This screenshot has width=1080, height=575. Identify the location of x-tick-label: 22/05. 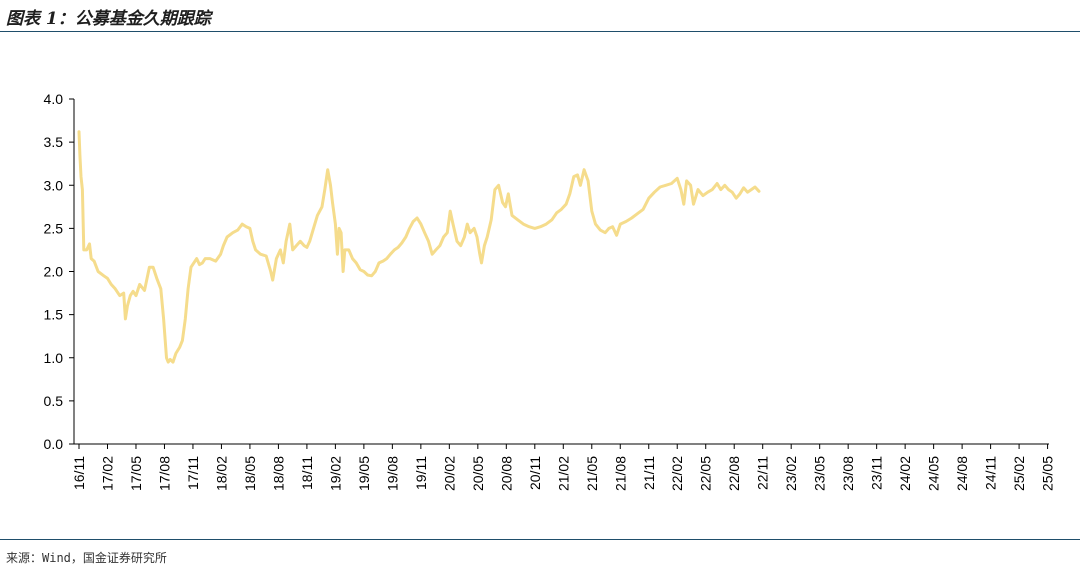
(706, 473).